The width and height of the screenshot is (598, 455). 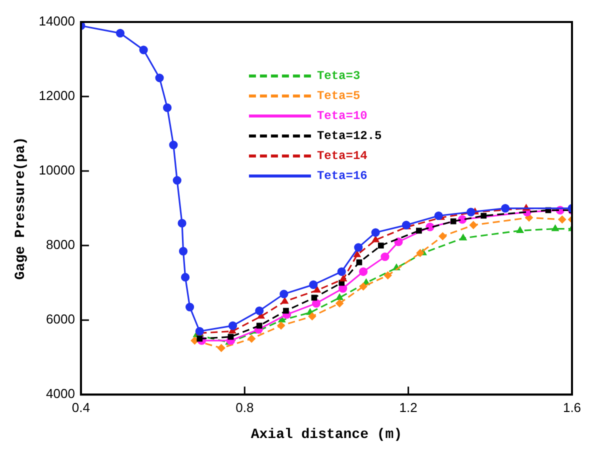 I want to click on x-tick-label: 1.6, so click(x=572, y=407).